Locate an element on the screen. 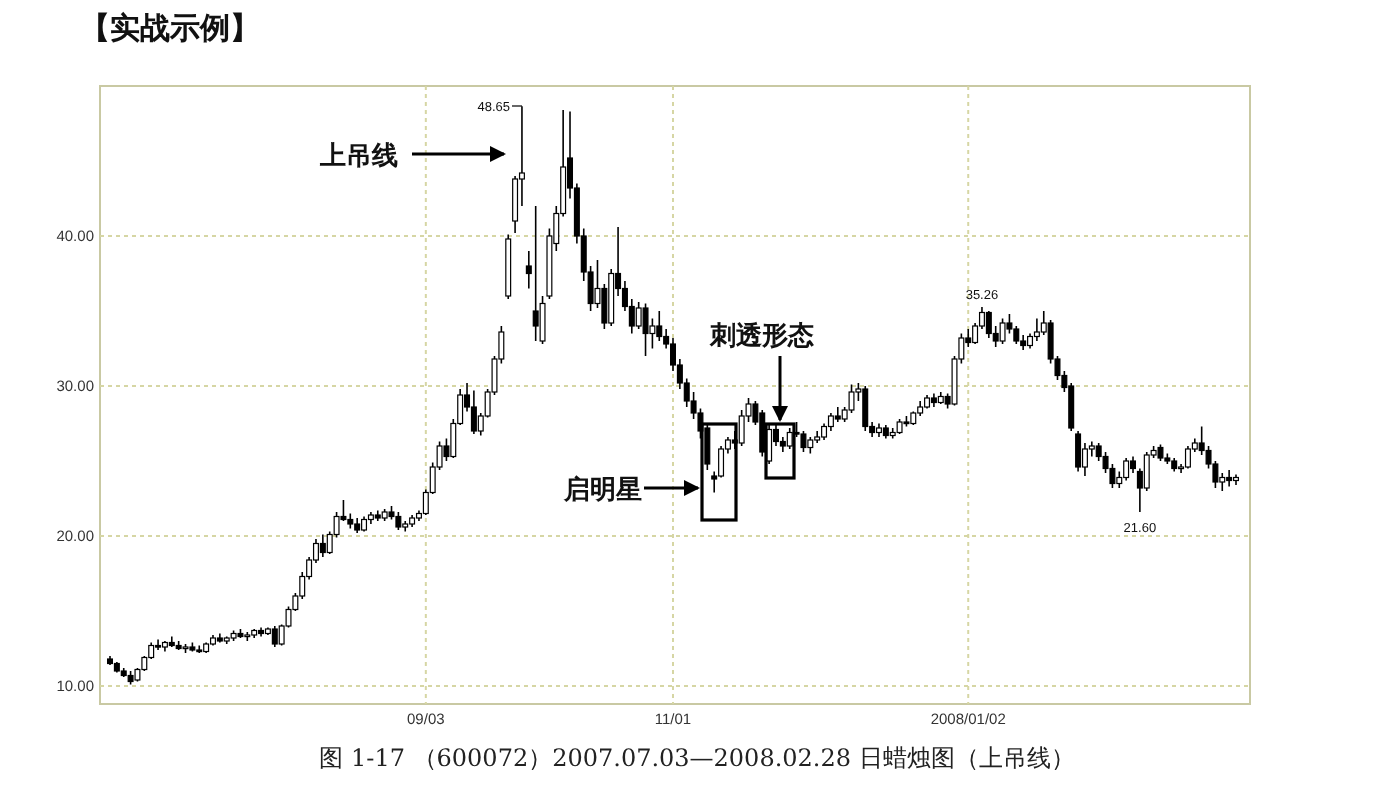 This screenshot has height=790, width=1394. chart-title: 【实战示例】 is located at coordinates (170, 28).